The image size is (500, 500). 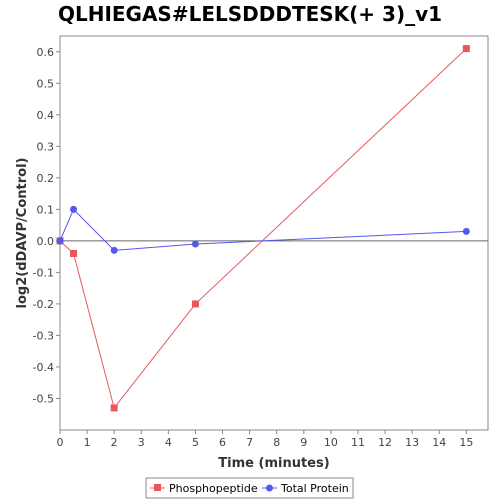 I want to click on chart-title: QLHIEGAS#LELSDDDTESK(+ 3)_v1, so click(x=250, y=14).